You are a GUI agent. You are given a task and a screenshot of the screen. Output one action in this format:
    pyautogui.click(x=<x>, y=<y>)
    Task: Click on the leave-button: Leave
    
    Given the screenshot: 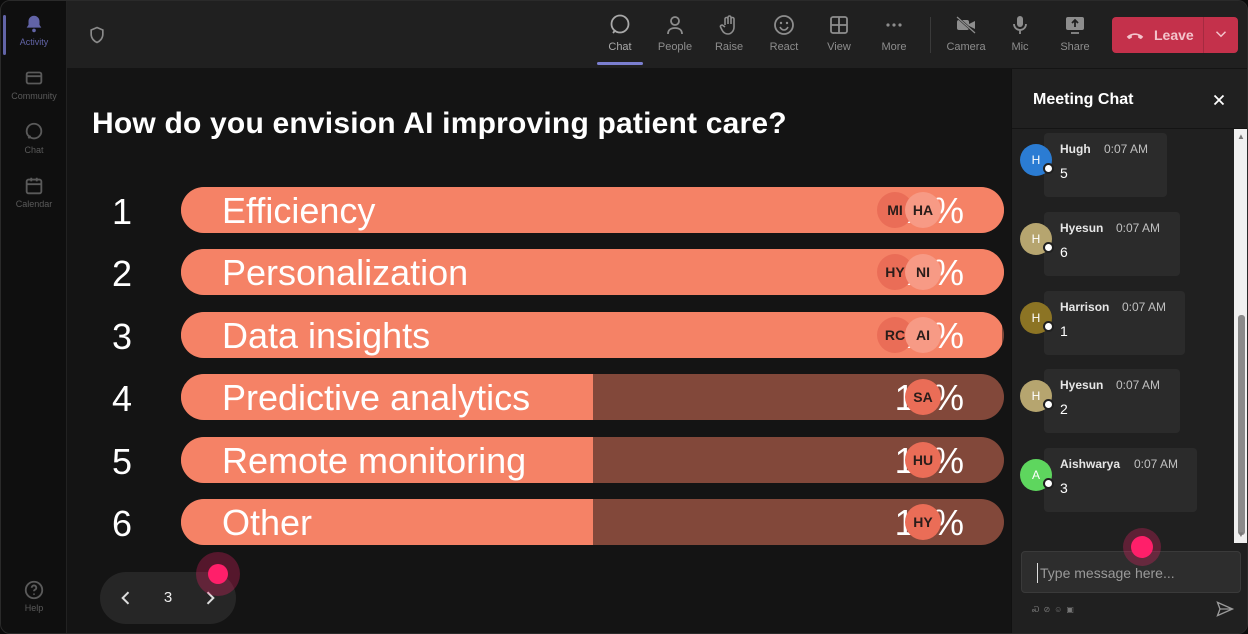 What is the action you would take?
    pyautogui.click(x=1175, y=35)
    